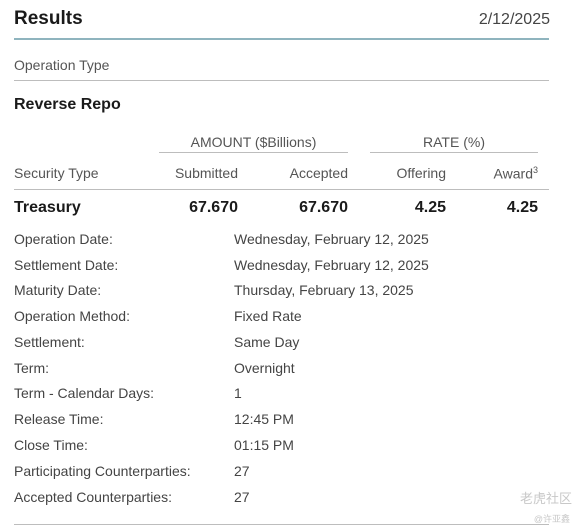  Describe the element at coordinates (281, 524) in the screenshot. I see `footer-divider` at that location.